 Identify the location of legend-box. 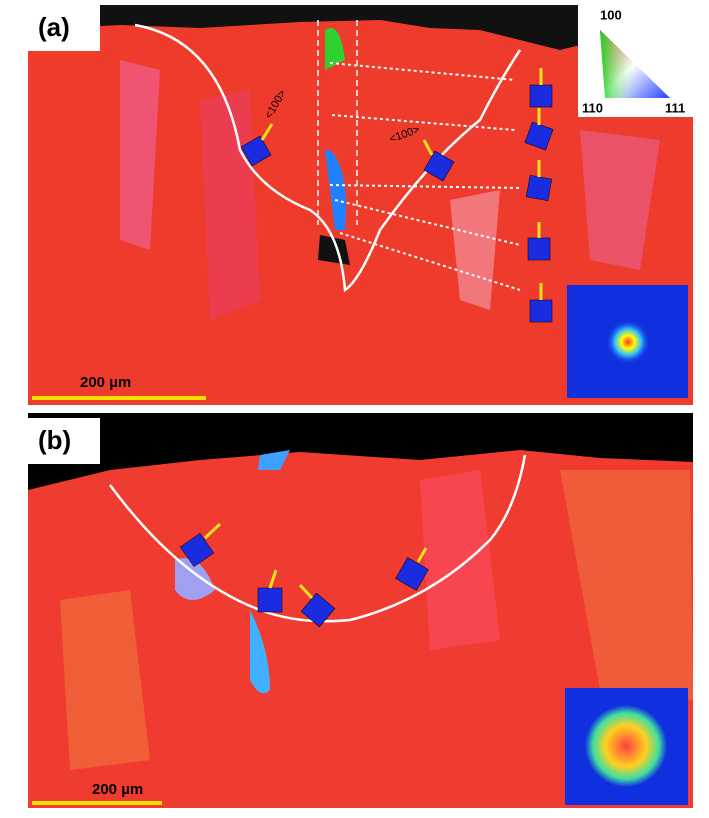
(635, 61).